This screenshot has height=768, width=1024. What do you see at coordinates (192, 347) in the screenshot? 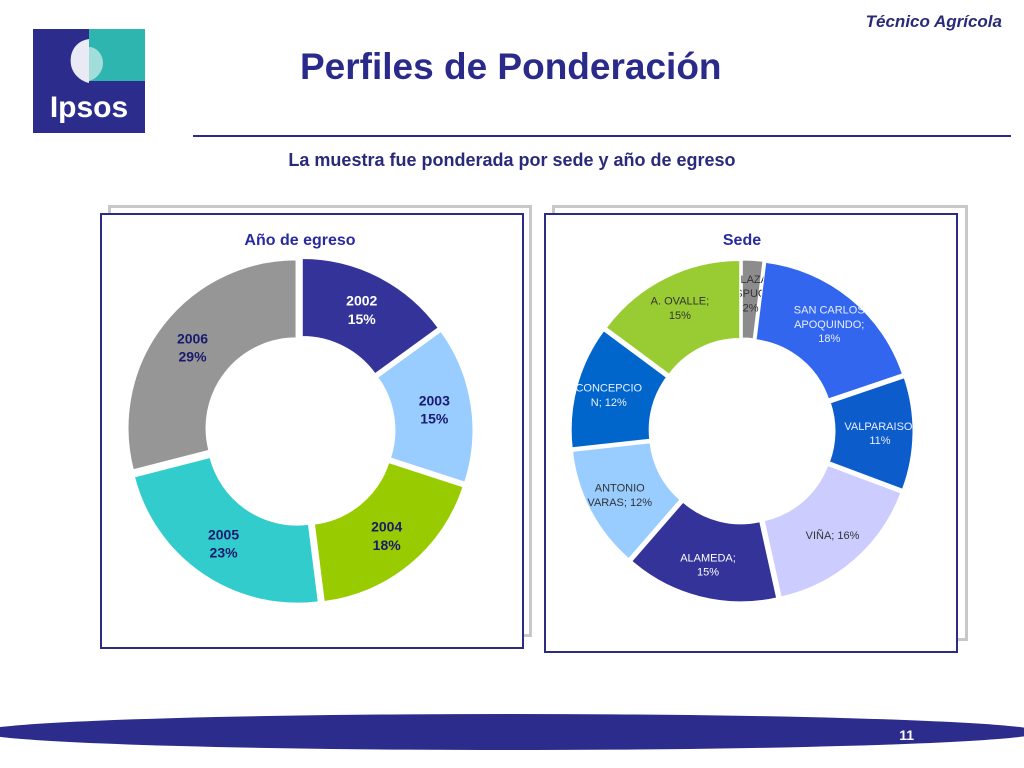
I see `slice-label: 2006 29%` at bounding box center [192, 347].